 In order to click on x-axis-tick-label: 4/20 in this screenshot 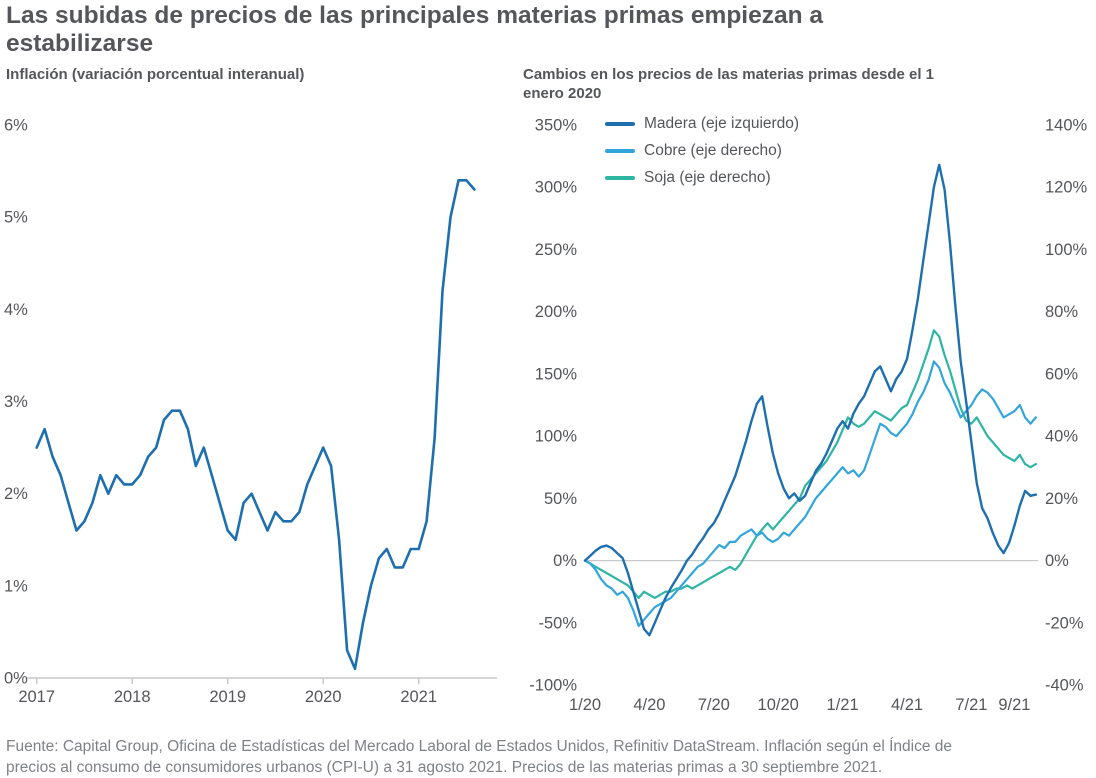, I will do `click(649, 705)`.